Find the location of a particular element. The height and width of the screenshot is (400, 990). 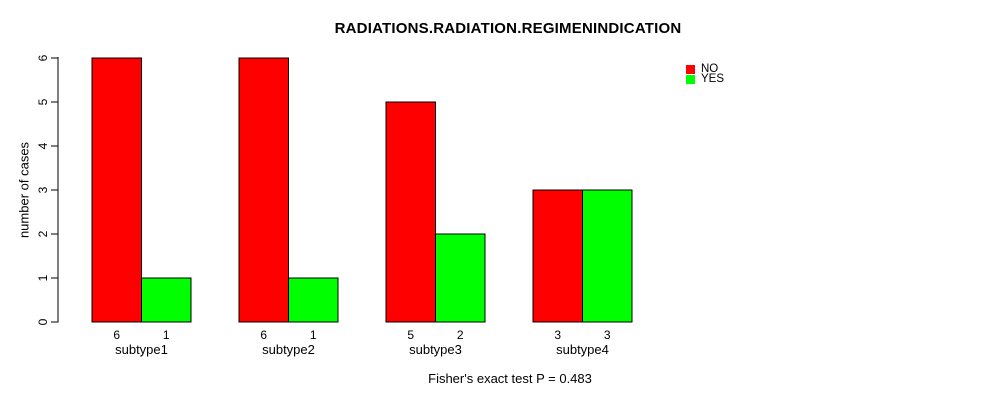

x-category-label: subtype3 is located at coordinates (435, 349).